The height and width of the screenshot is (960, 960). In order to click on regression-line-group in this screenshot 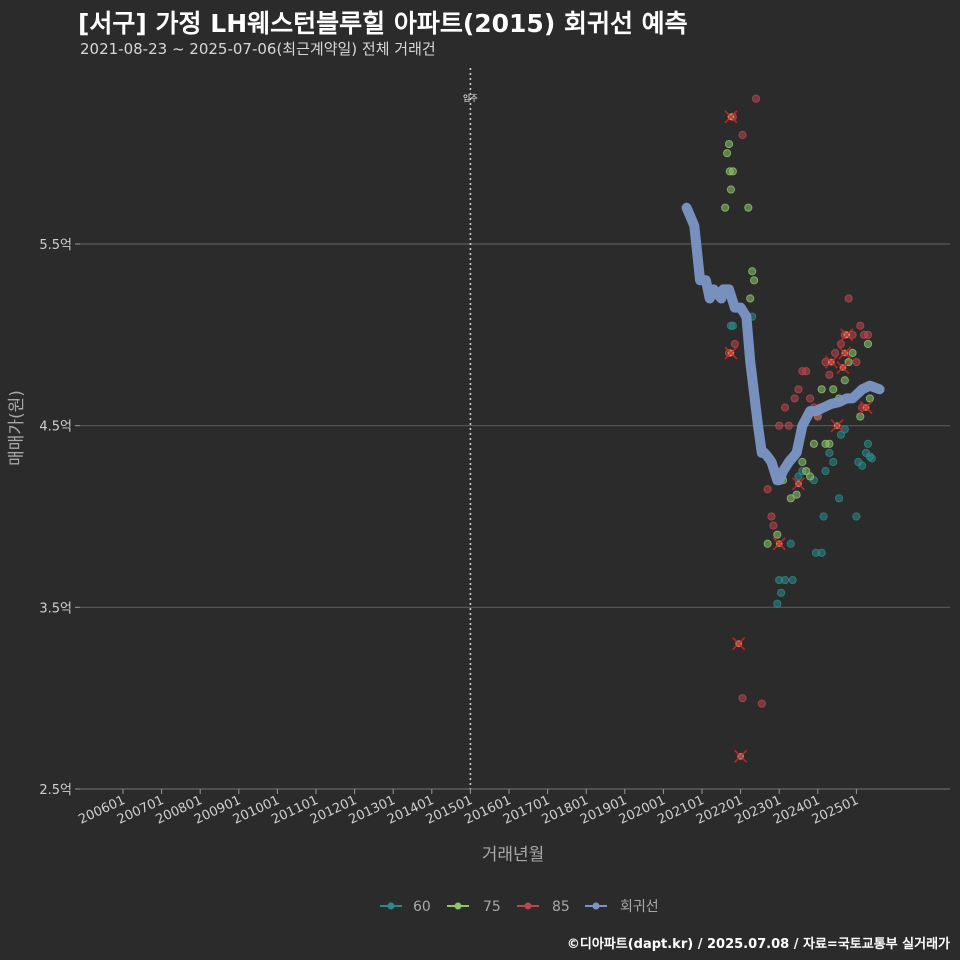, I will do `click(783, 344)`.